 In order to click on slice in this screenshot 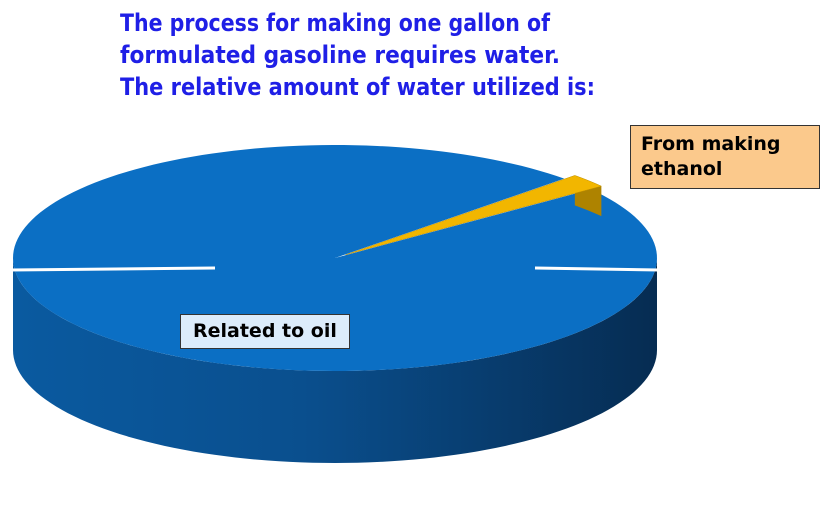, I will do `click(474, 215)`.